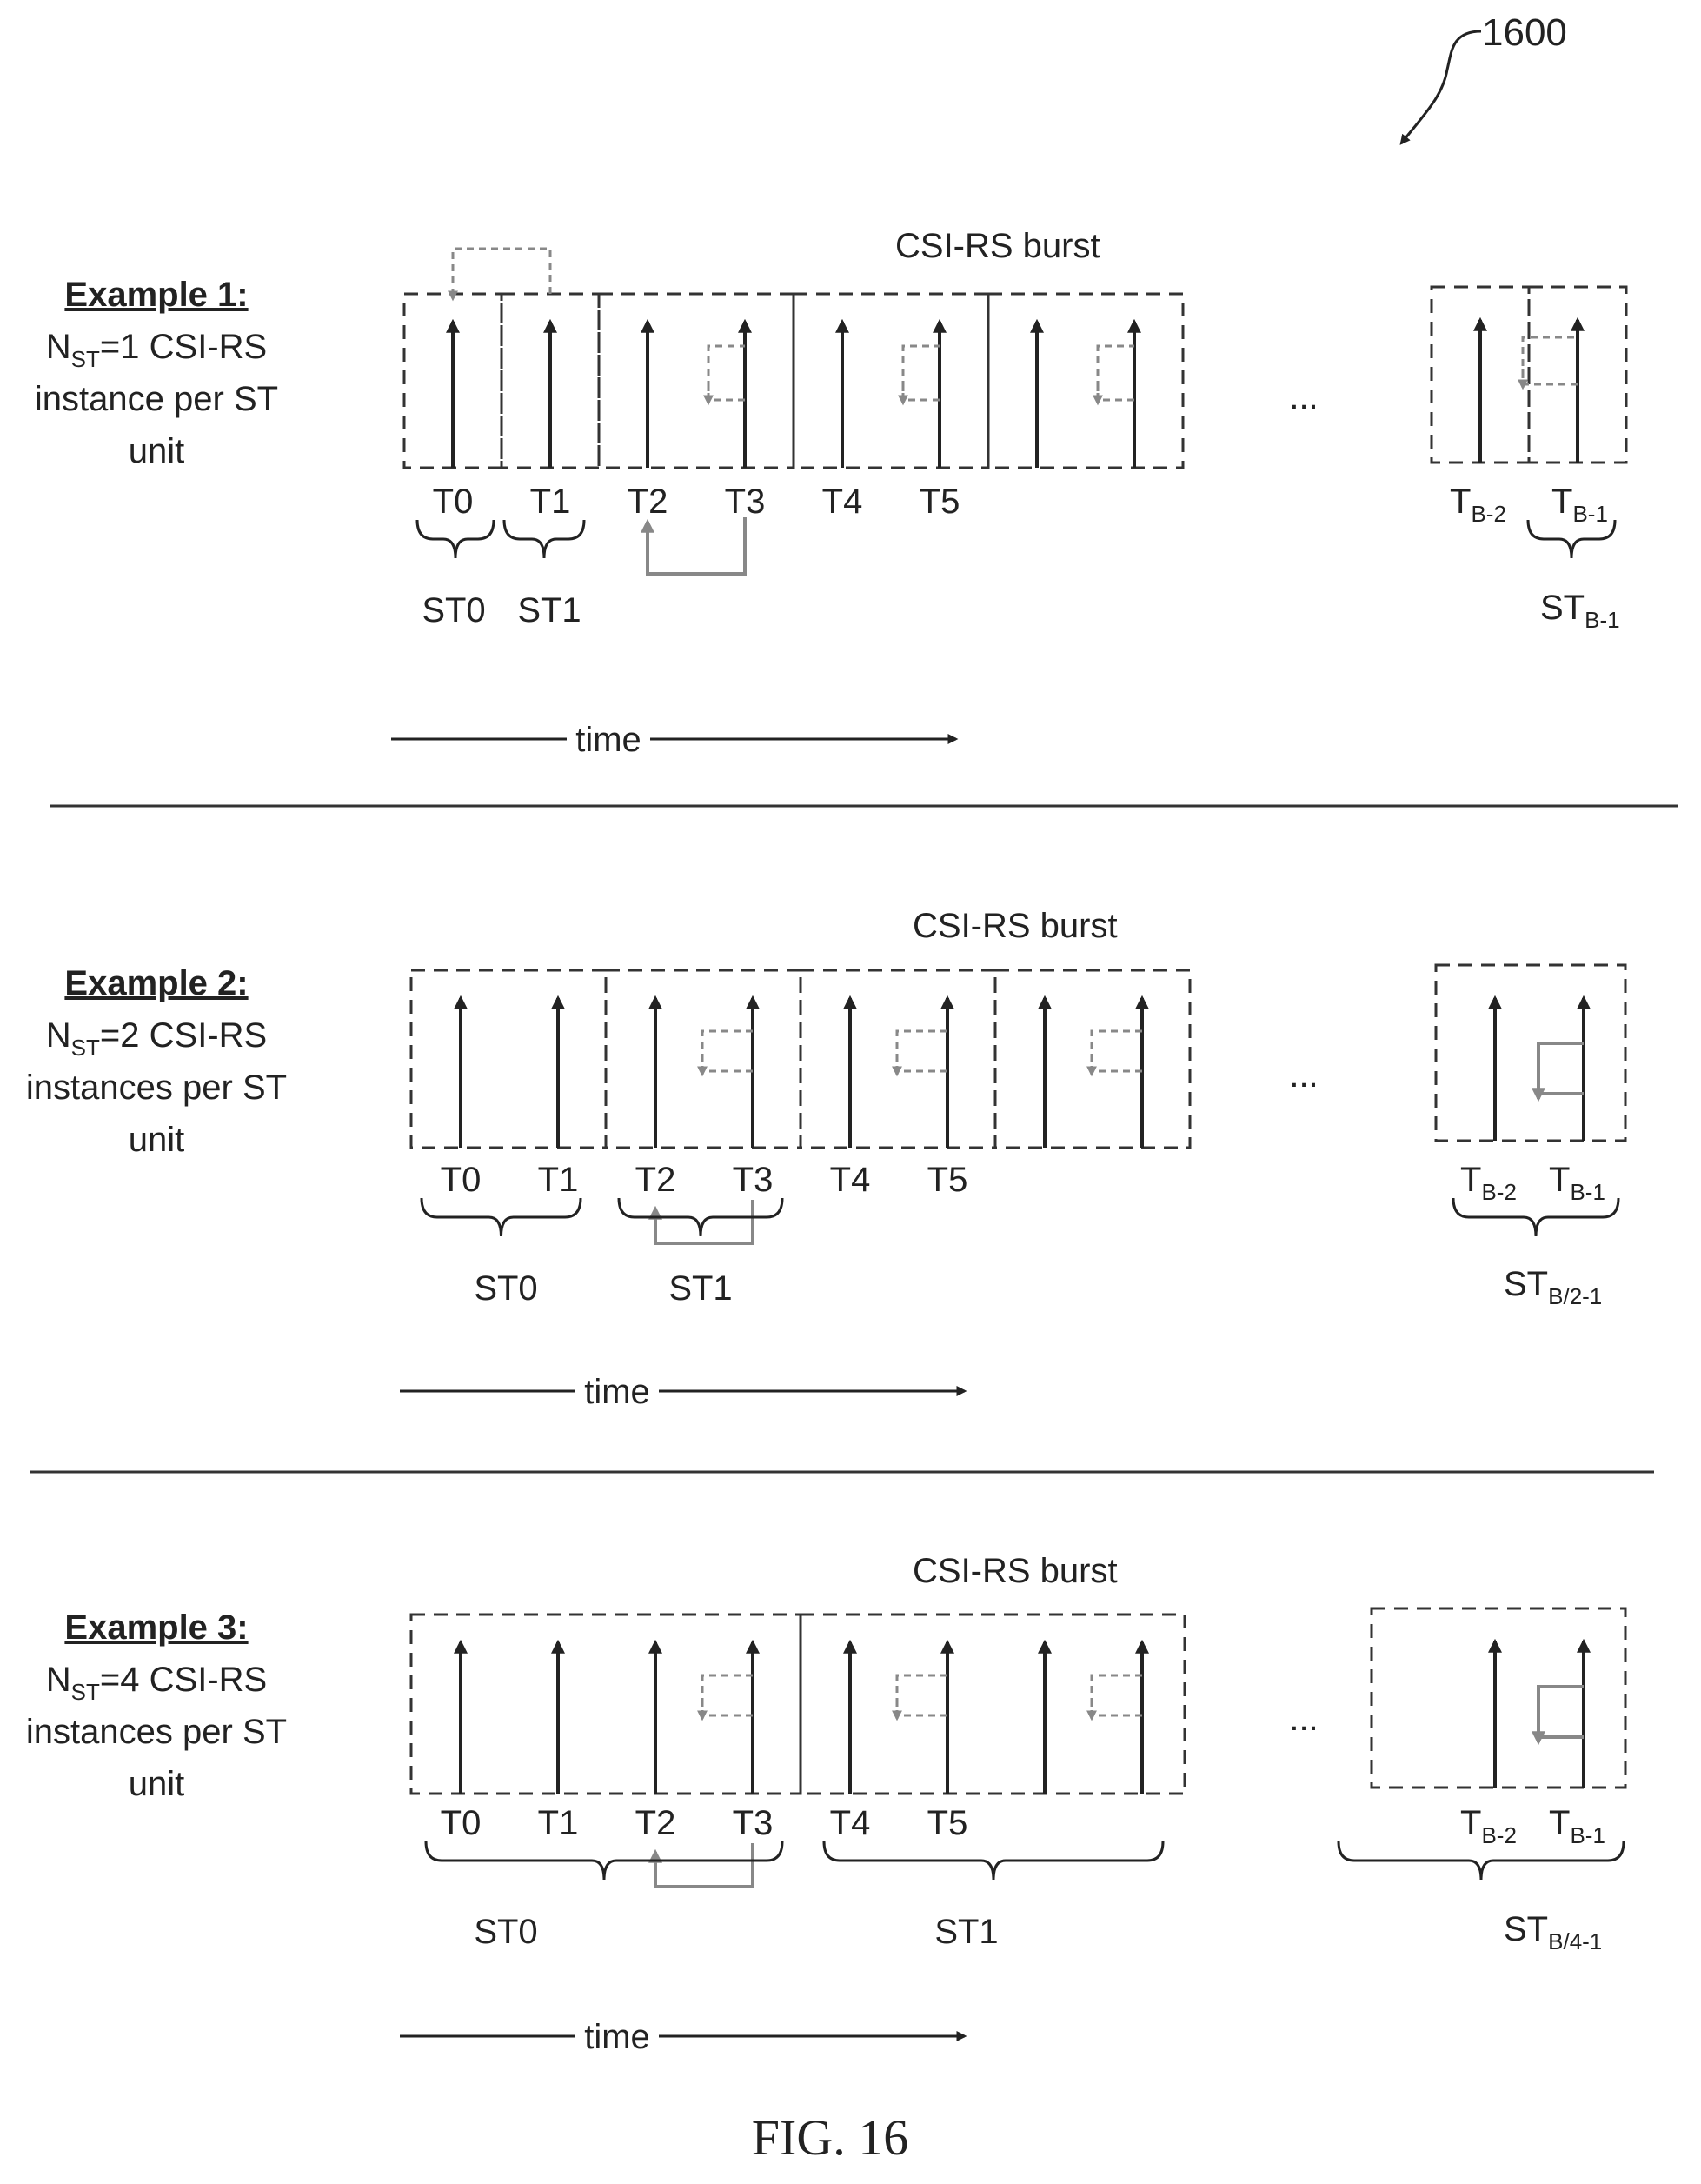 This screenshot has width=1701, height=2184. I want to click on example-title: Example 2:, so click(156, 983).